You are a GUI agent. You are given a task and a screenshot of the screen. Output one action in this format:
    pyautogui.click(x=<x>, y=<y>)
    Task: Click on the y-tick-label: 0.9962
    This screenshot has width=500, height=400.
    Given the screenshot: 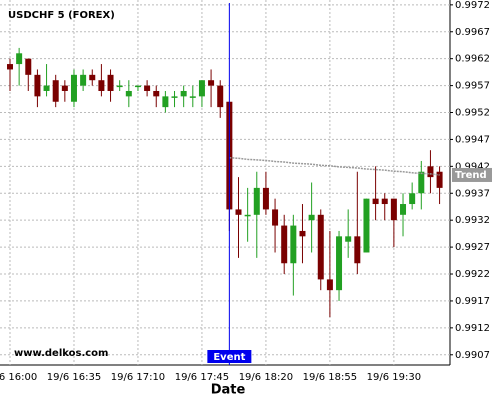 What is the action you would take?
    pyautogui.click(x=472, y=59)
    